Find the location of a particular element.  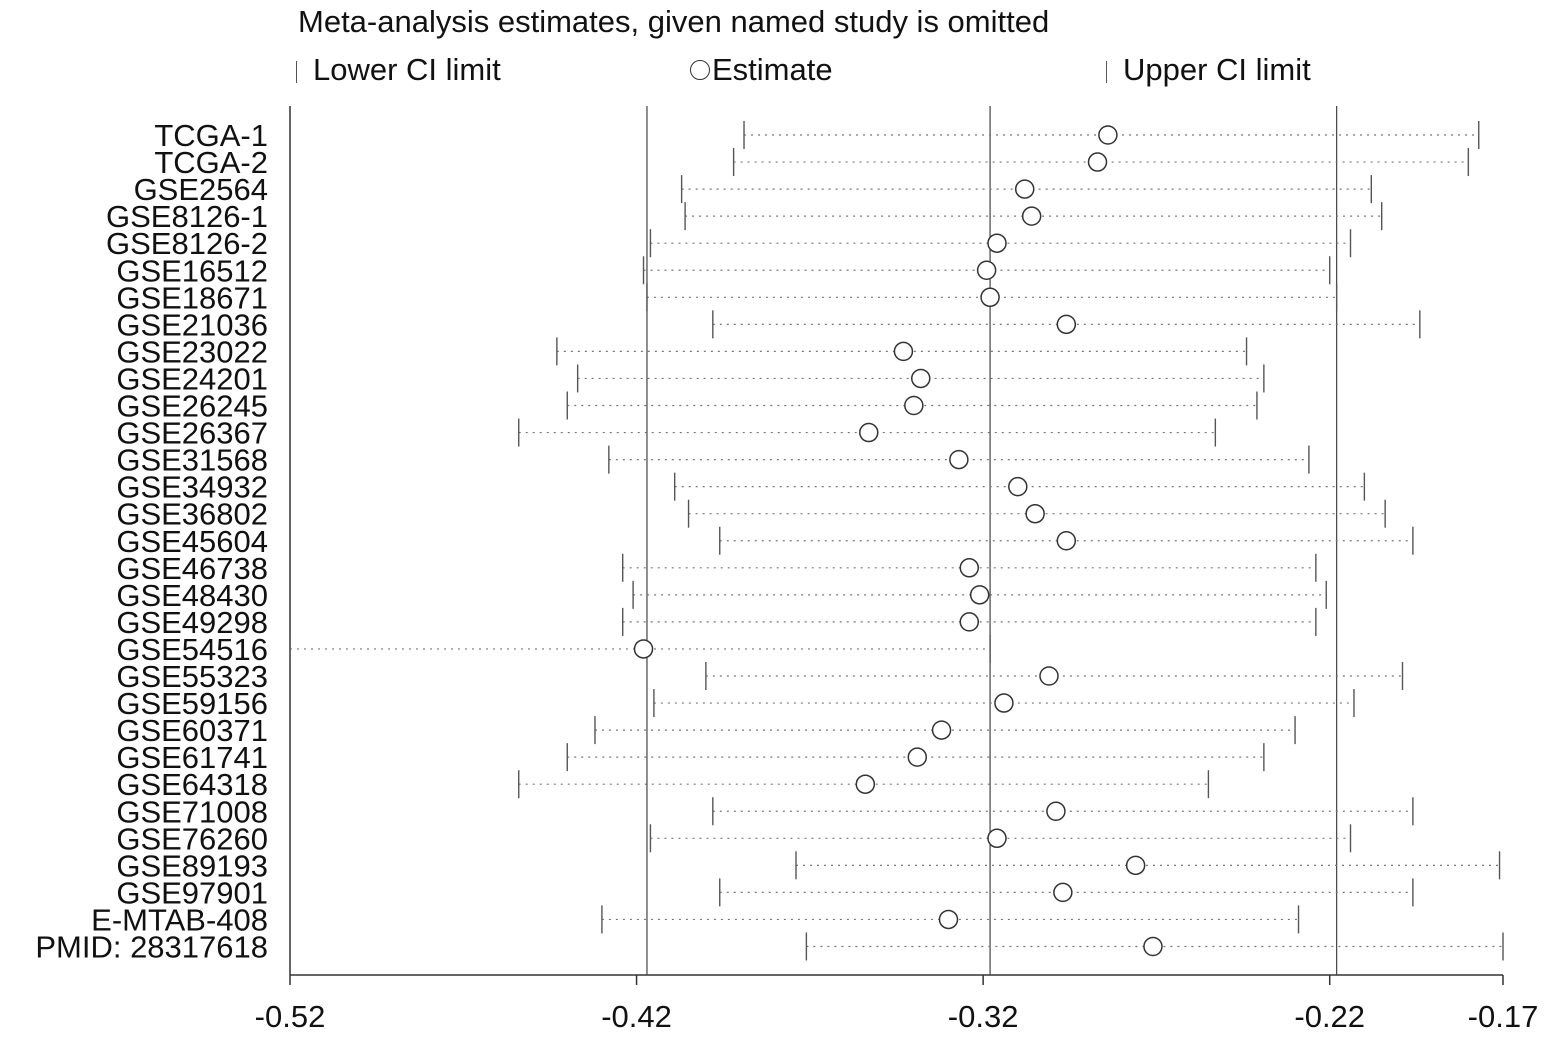

study-label: GSE36802 is located at coordinates (192, 514).